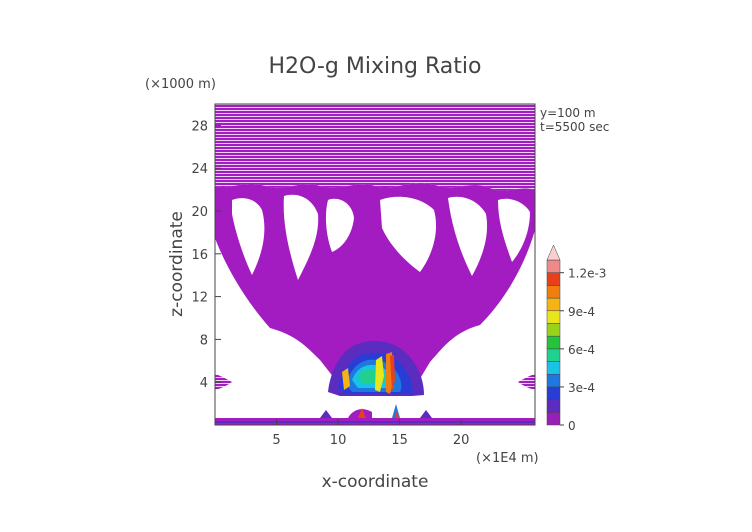 Image resolution: width=752 pixels, height=532 pixels. I want to click on colorbar-tick-label: 9e-4, so click(581, 312).